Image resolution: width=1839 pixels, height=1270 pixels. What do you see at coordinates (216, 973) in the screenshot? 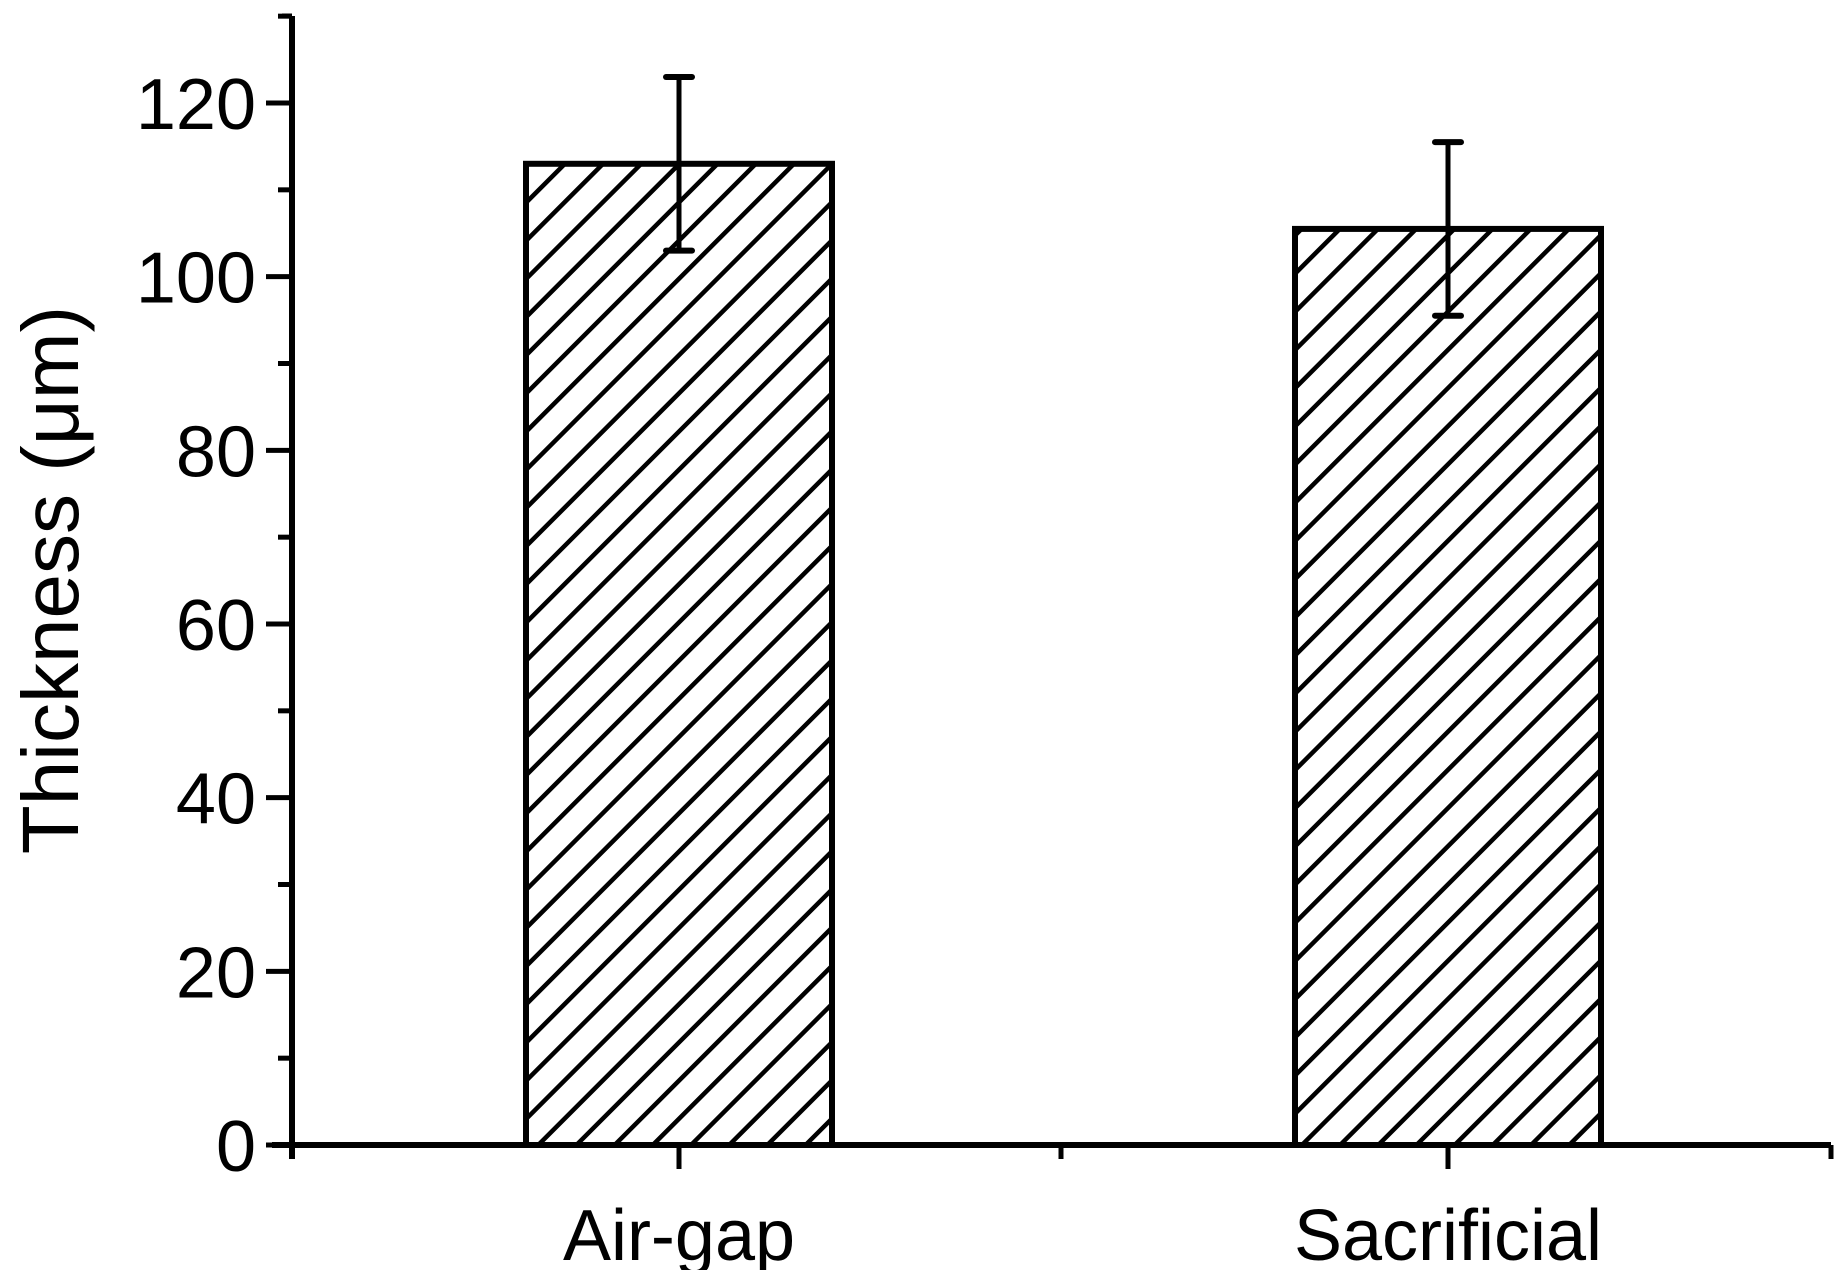
I see `y-tick-label: 20` at bounding box center [216, 973].